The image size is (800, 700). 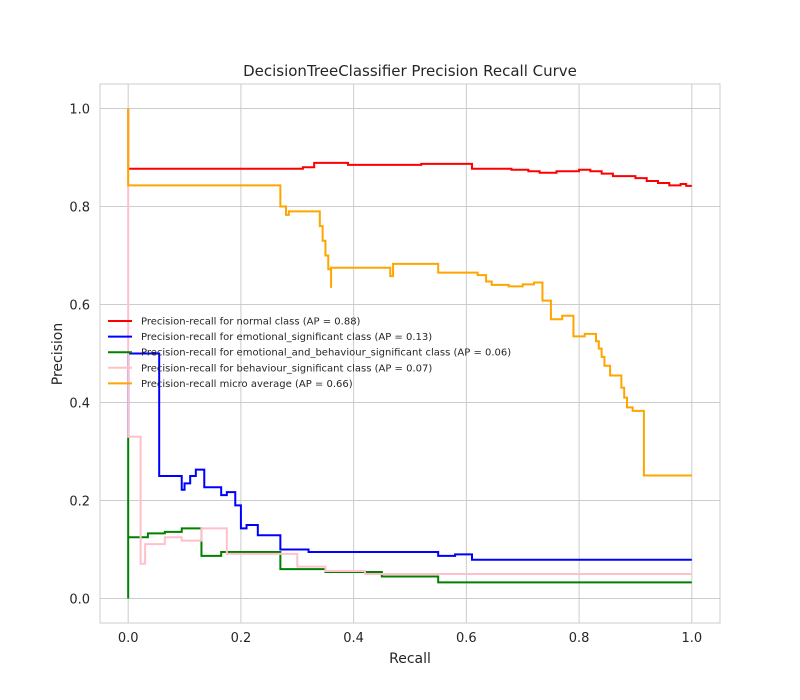 I want to click on y-tick-label: 0.8, so click(x=79, y=208).